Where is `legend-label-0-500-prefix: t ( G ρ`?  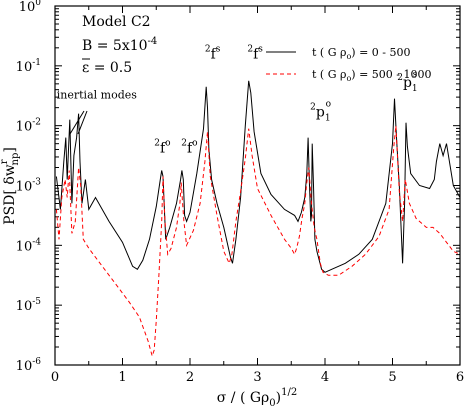 legend-label-0-500-prefix: t ( G ρ is located at coordinates (329, 52).